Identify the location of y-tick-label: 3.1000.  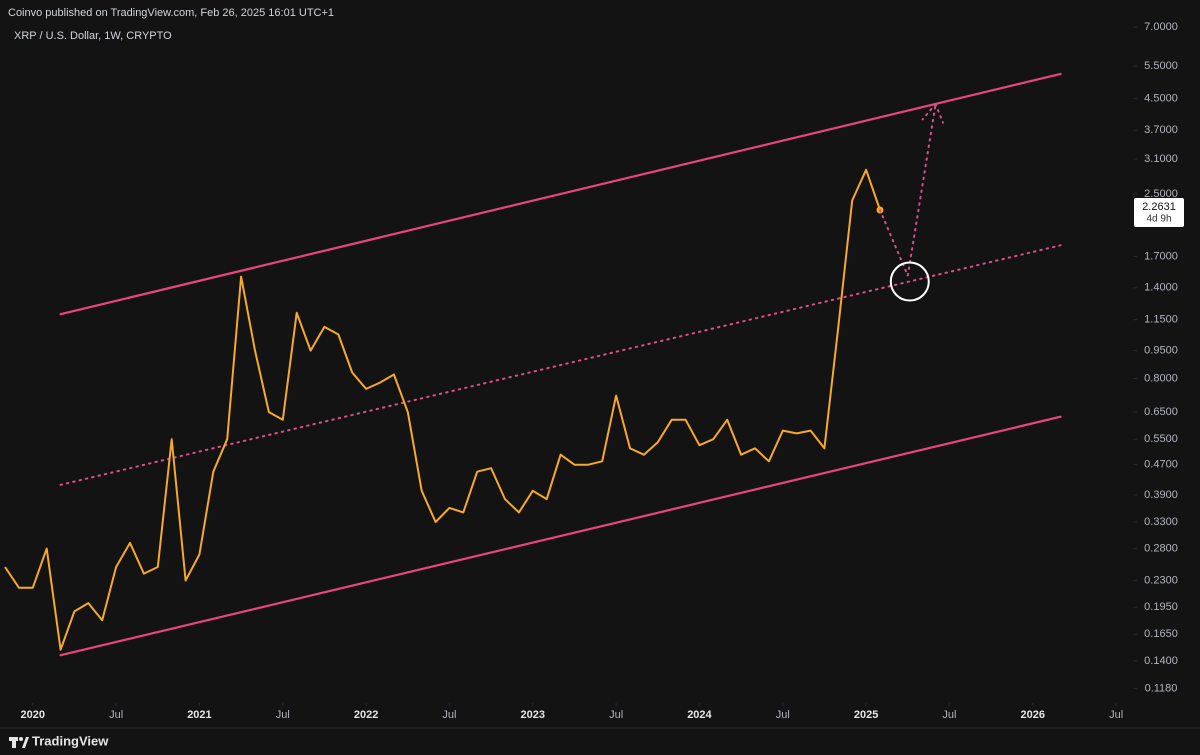
(1161, 159).